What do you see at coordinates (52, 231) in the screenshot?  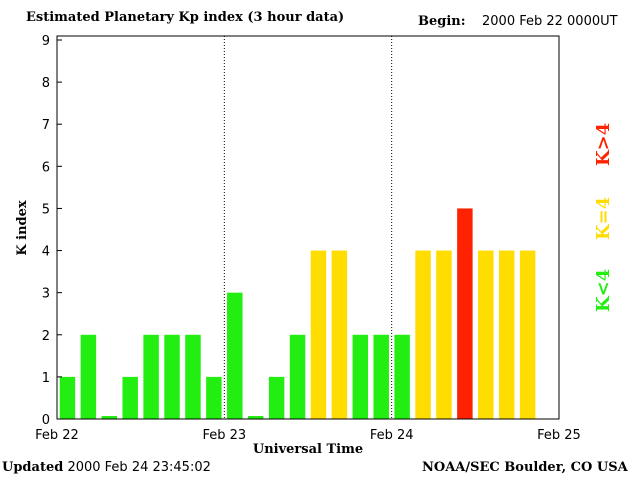 I see `y-axis-ticks: 0 1 2 3 4 5 6 7 8 9` at bounding box center [52, 231].